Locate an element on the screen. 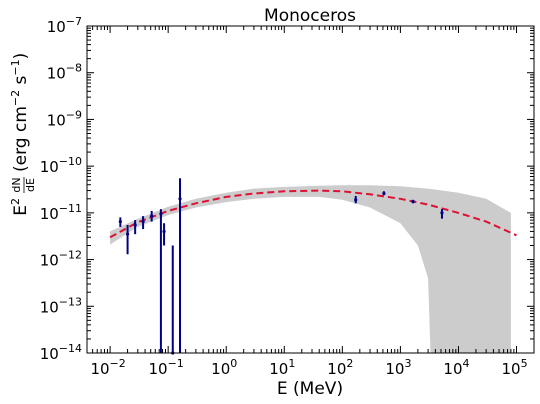 The height and width of the screenshot is (404, 540). model-curve is located at coordinates (313, 214).